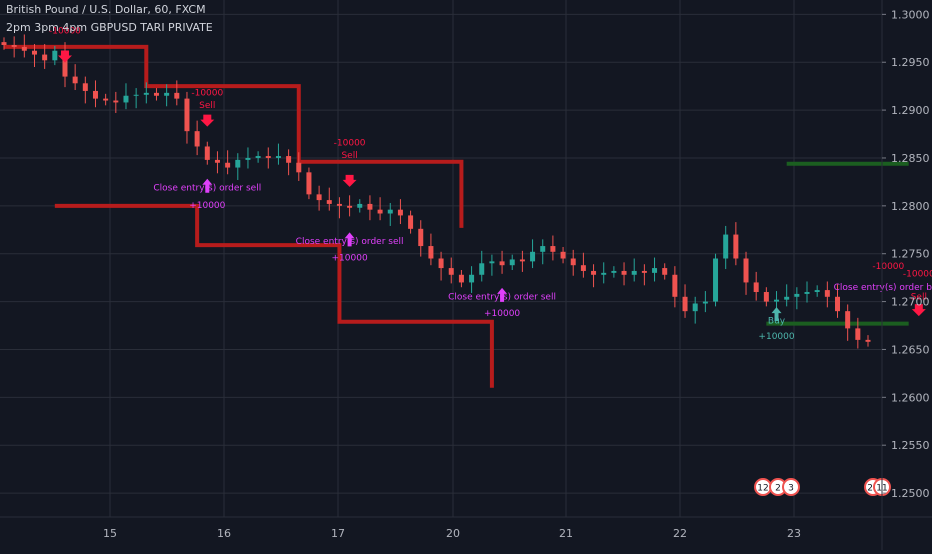 The image size is (932, 554). Describe the element at coordinates (349, 156) in the screenshot. I see `annotation-label: Sell` at that location.